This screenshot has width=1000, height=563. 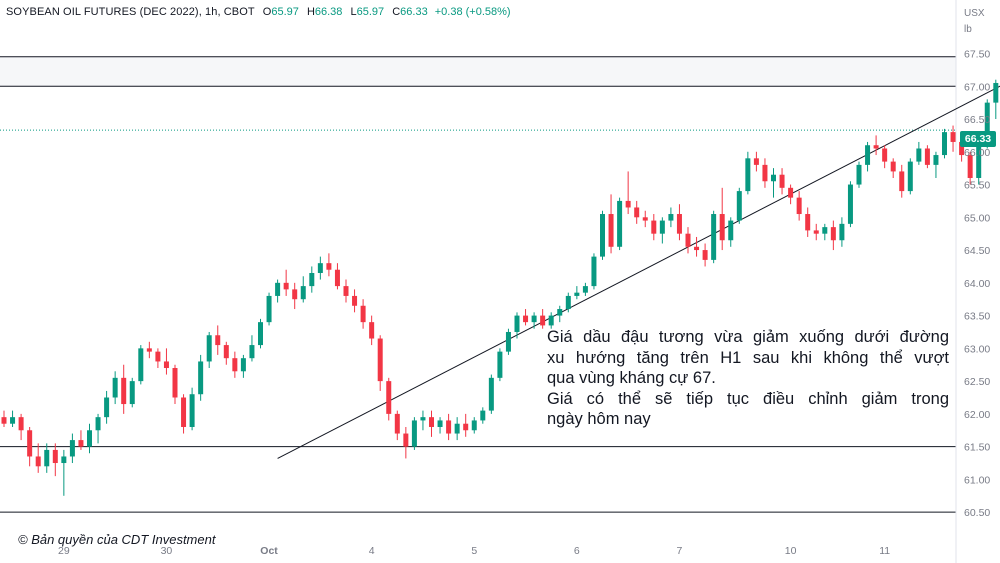 What do you see at coordinates (977, 284) in the screenshot?
I see `y-tick-label-7: 64.00` at bounding box center [977, 284].